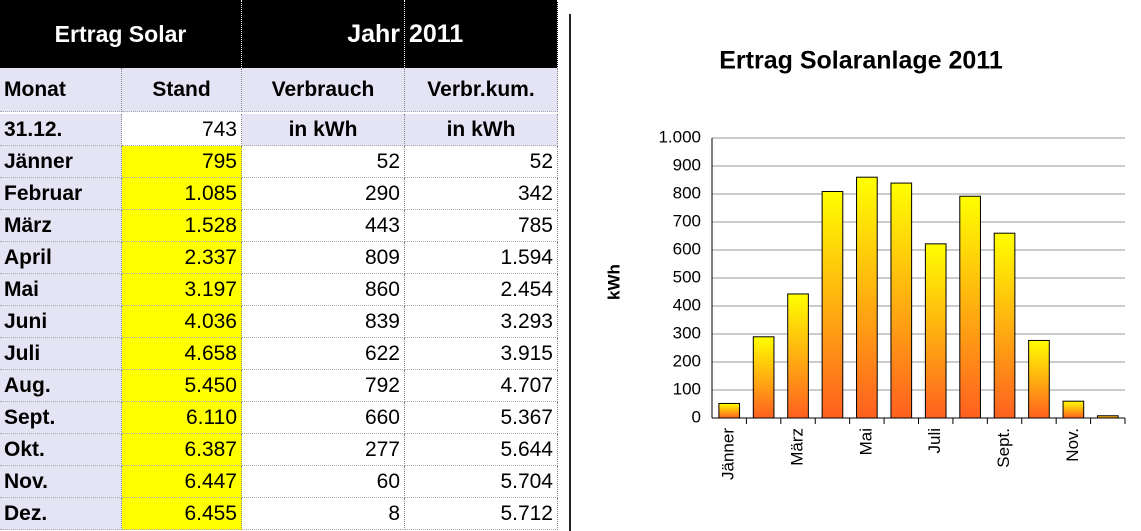 The width and height of the screenshot is (1141, 531). What do you see at coordinates (1003, 448) in the screenshot?
I see `x-tick-label: Sept.` at bounding box center [1003, 448].